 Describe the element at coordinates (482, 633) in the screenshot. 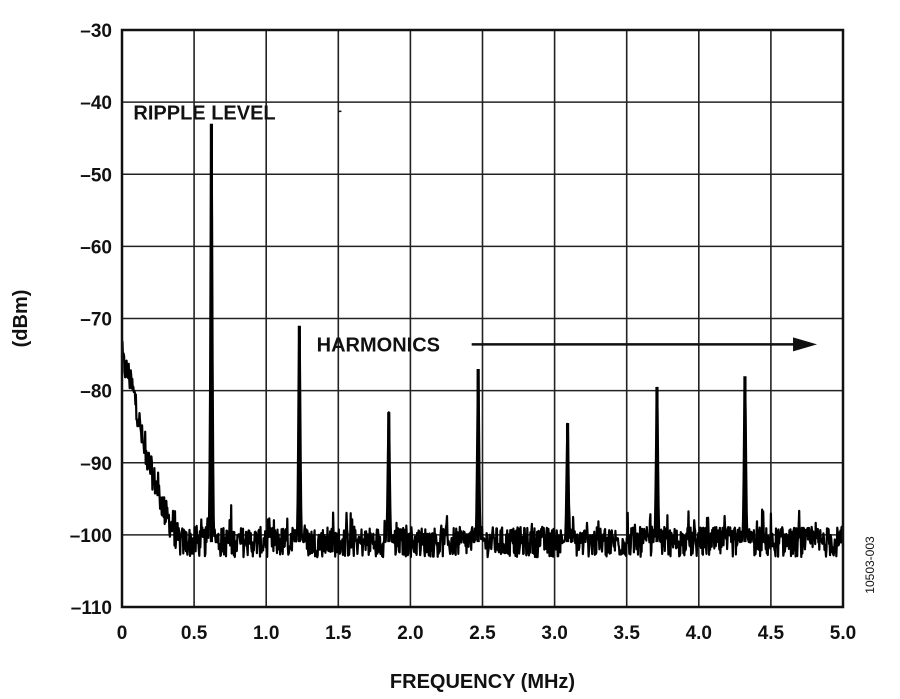

I see `x-tick-label-5: 2.5` at that location.